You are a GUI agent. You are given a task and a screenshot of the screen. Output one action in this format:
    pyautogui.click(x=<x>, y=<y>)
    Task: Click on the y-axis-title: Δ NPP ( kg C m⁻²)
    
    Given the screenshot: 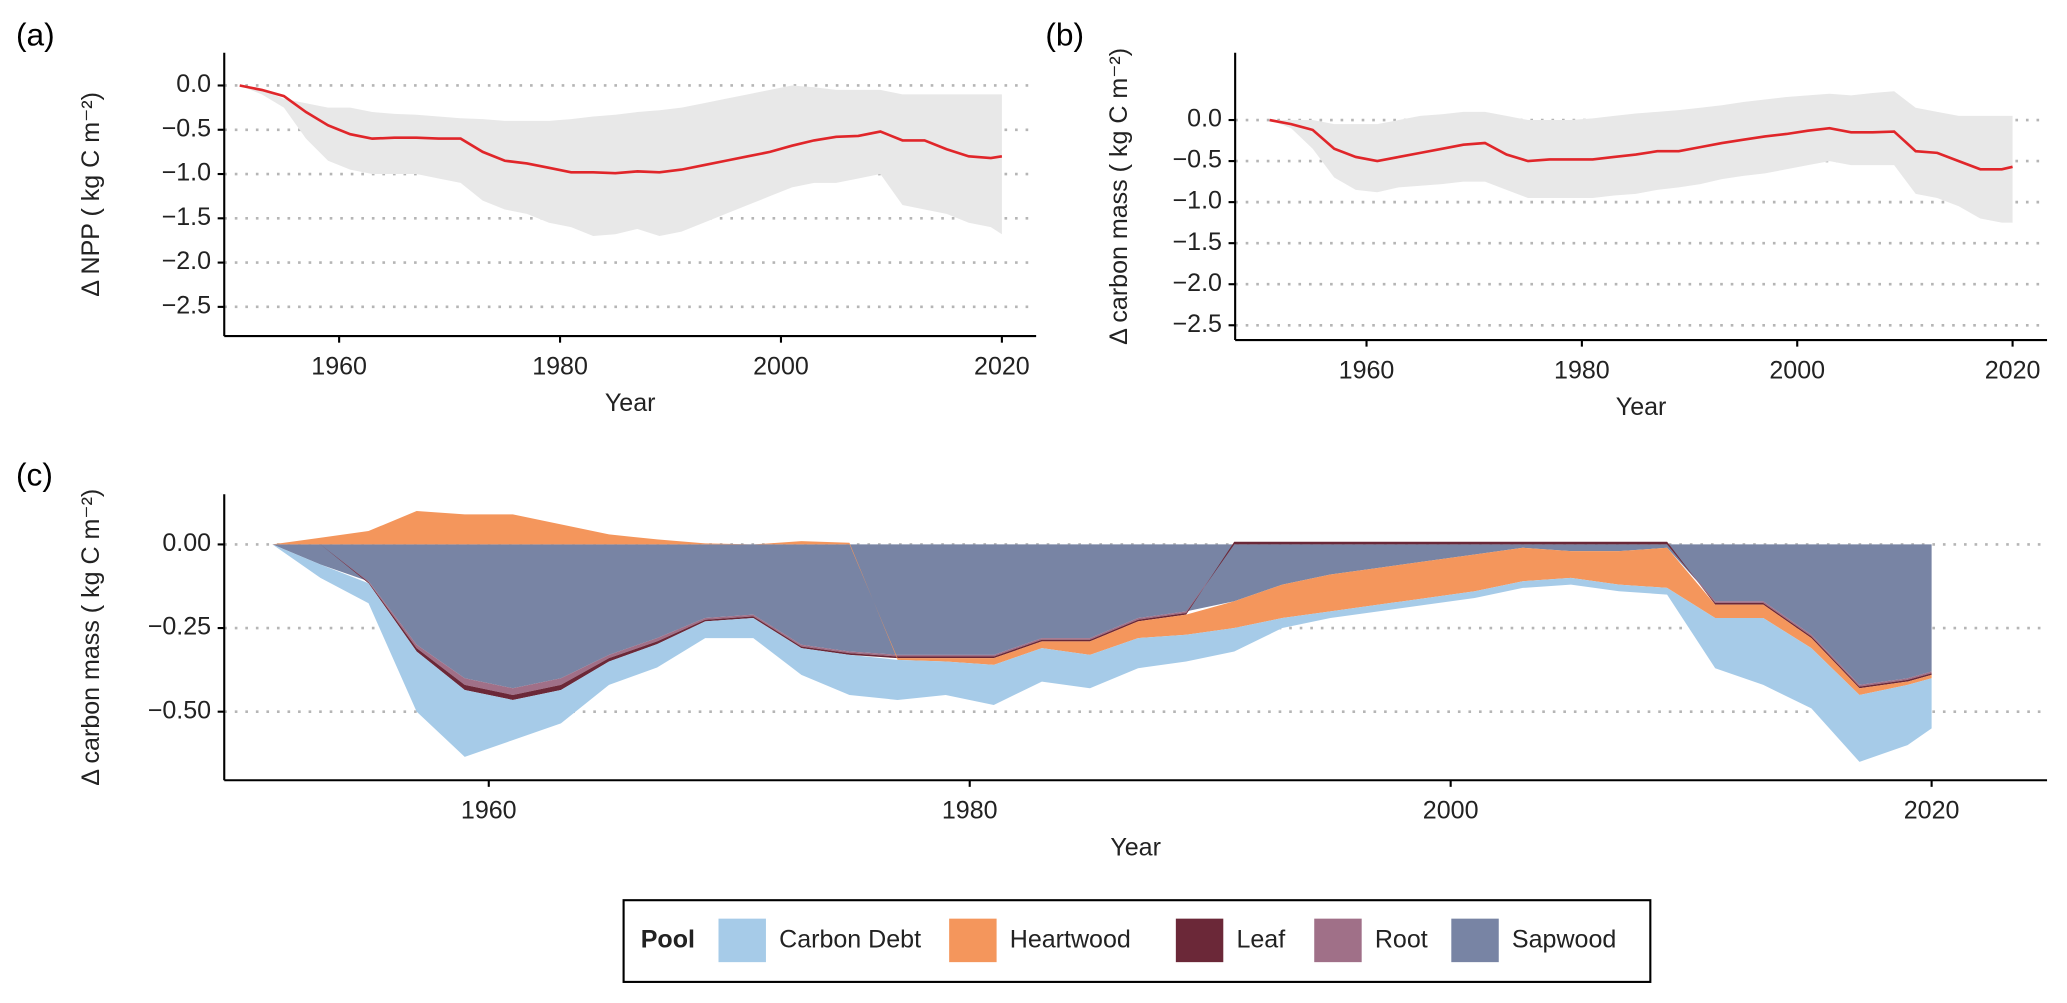 What is the action you would take?
    pyautogui.click(x=91, y=194)
    